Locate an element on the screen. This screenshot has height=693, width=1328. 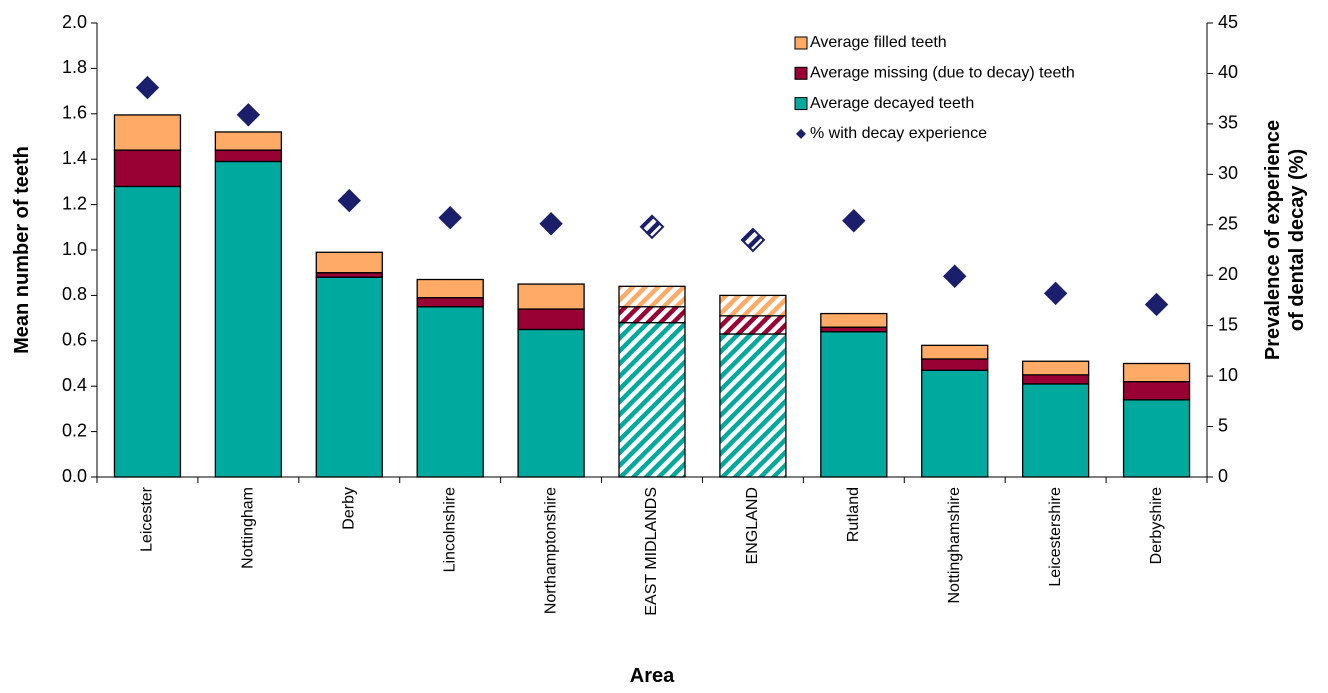
y-tick-label: 0.4 is located at coordinates (74, 385).